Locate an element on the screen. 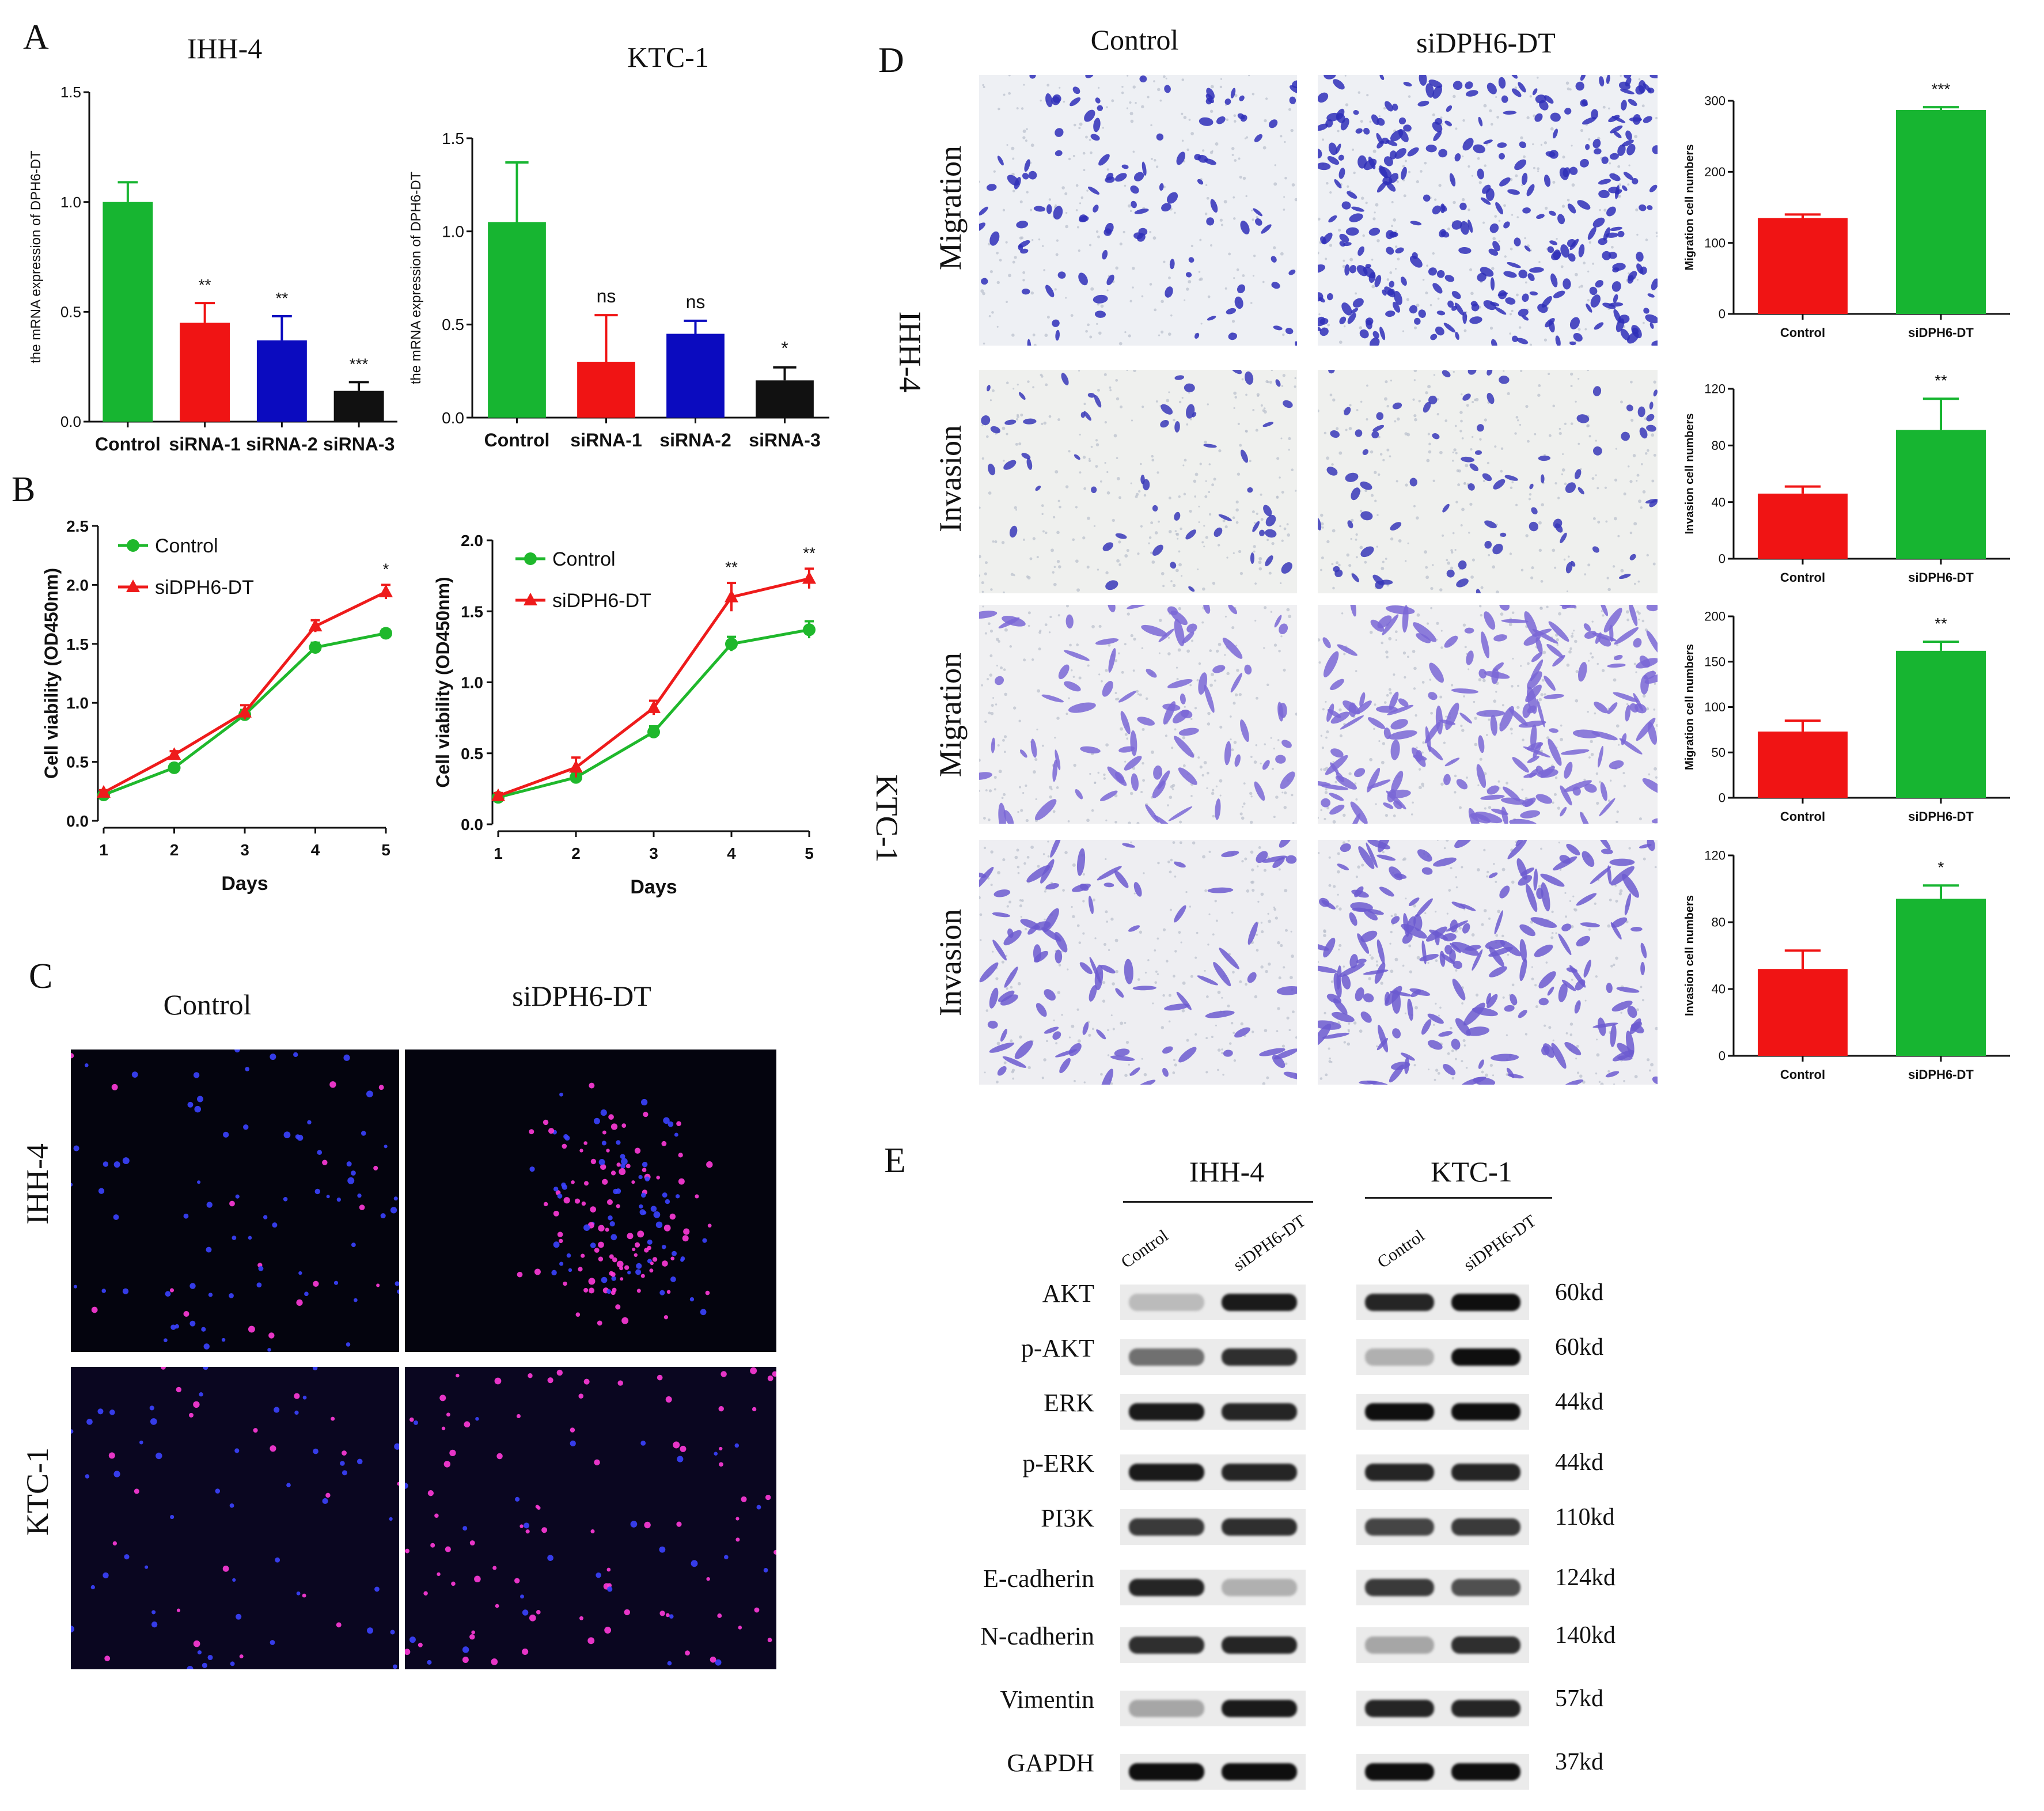 This screenshot has width=2044, height=1811. y-axis-label: Cell viability (OD450nm) is located at coordinates (443, 682).